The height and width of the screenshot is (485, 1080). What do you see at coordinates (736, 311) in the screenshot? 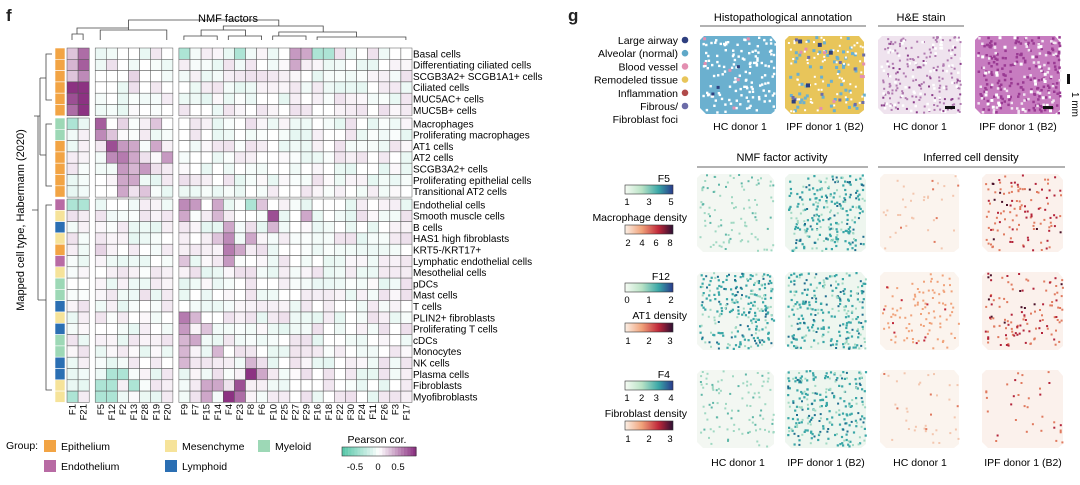
I see `hc-factor-map` at bounding box center [736, 311].